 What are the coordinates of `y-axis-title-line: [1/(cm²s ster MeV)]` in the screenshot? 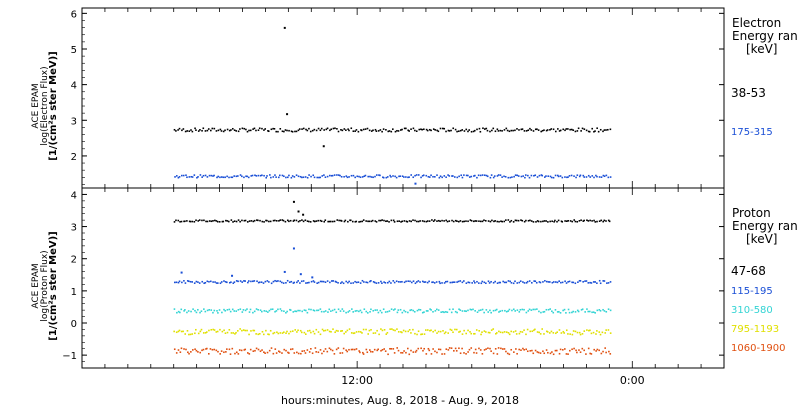 It's located at (53, 285).